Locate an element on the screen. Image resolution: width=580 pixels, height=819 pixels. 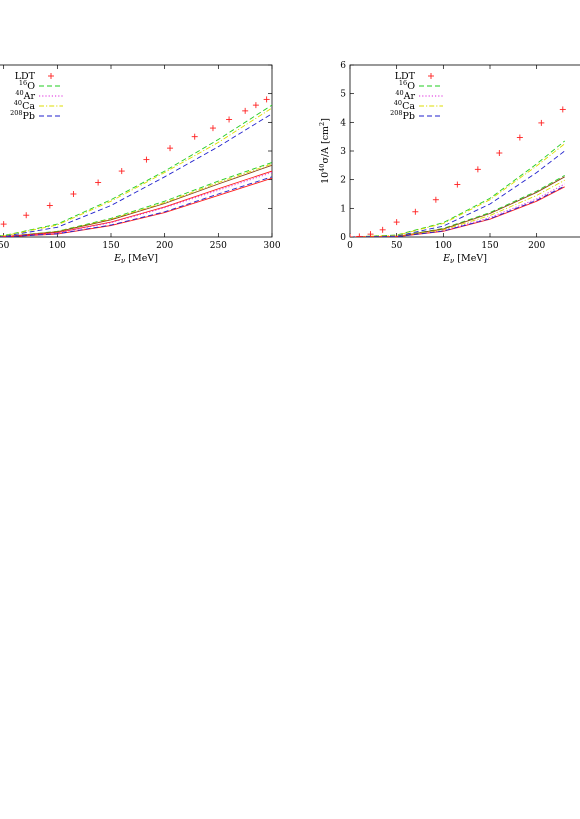
y-axis-label-post: ] is located at coordinates (325, 120).